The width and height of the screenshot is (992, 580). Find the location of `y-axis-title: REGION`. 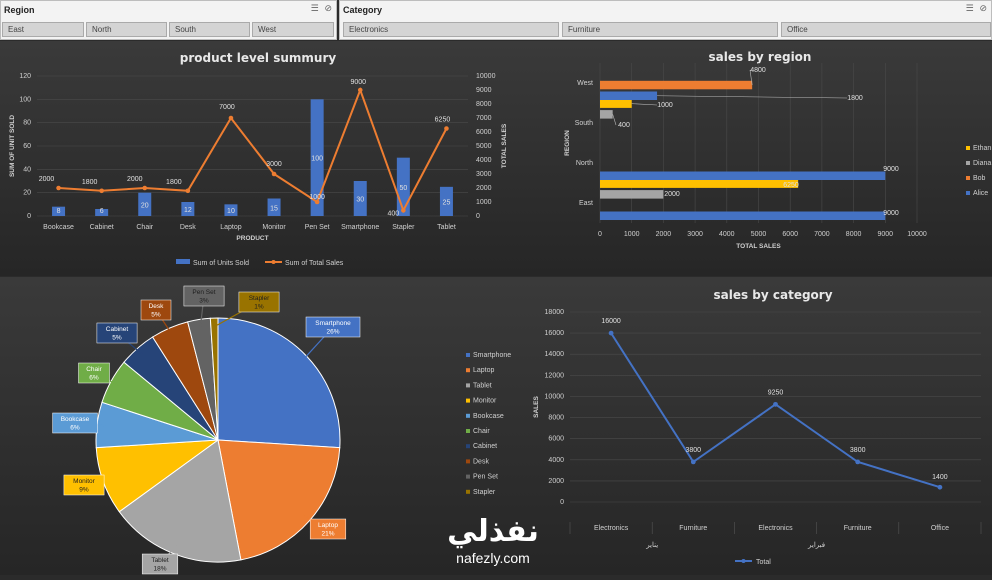

y-axis-title: REGION is located at coordinates (567, 143).